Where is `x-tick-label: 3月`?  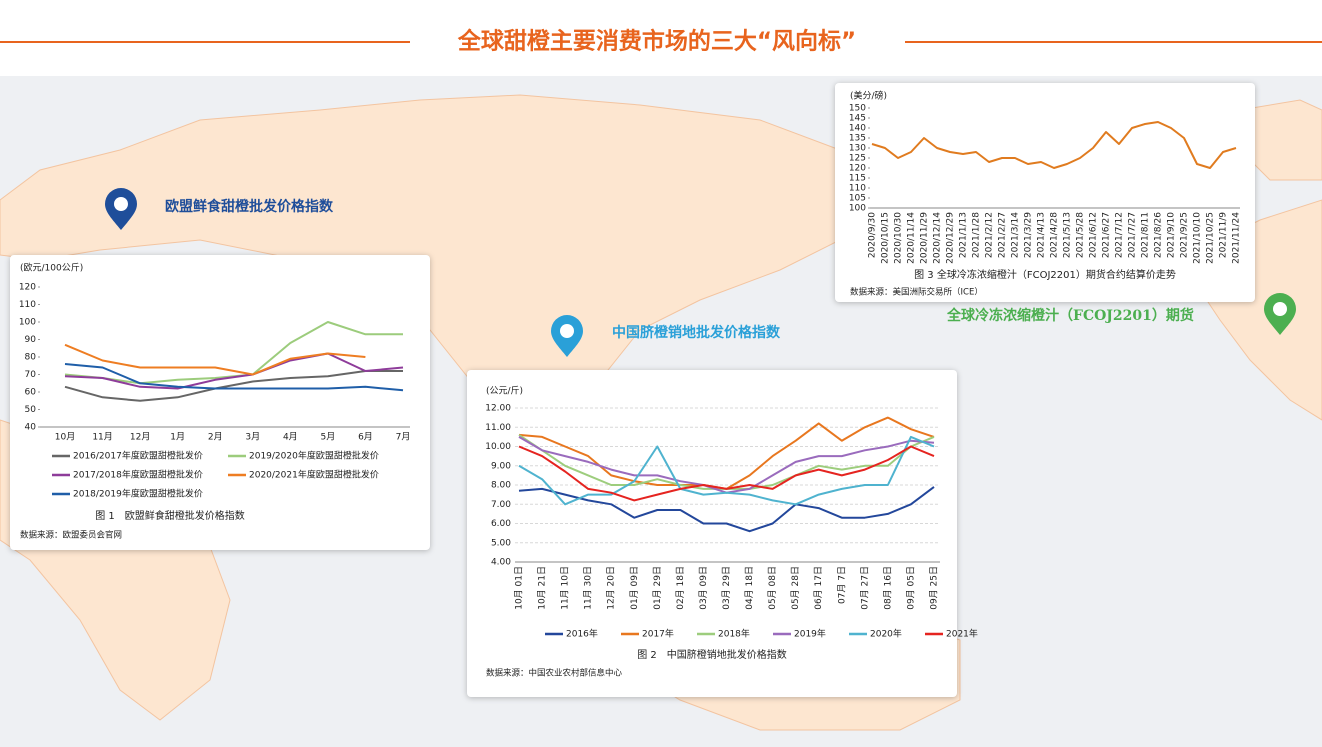 x-tick-label: 3月 is located at coordinates (252, 437).